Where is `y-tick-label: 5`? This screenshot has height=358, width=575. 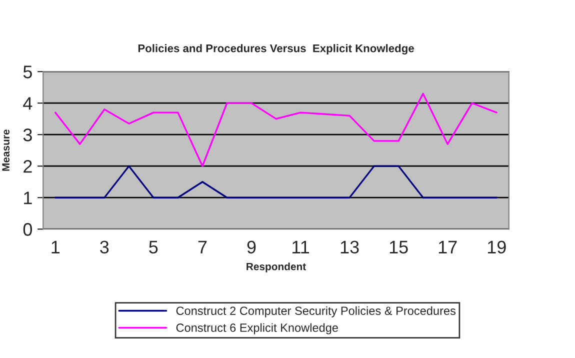
y-tick-label: 5 is located at coordinates (27, 72).